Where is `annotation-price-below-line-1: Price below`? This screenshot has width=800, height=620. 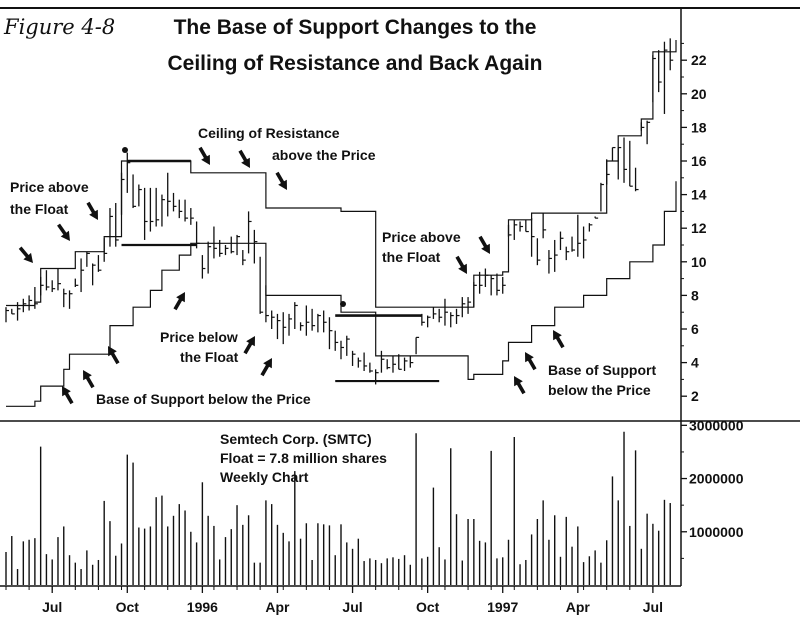
annotation-price-below-line-1: Price below is located at coordinates (199, 337).